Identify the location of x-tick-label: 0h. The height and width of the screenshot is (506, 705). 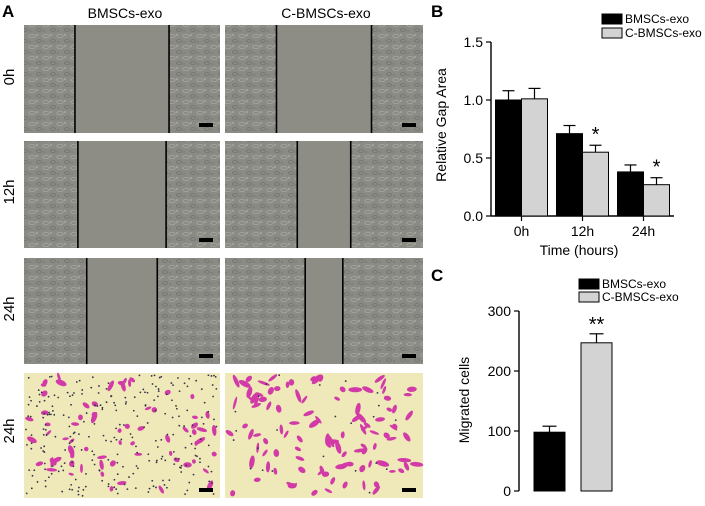
(522, 231).